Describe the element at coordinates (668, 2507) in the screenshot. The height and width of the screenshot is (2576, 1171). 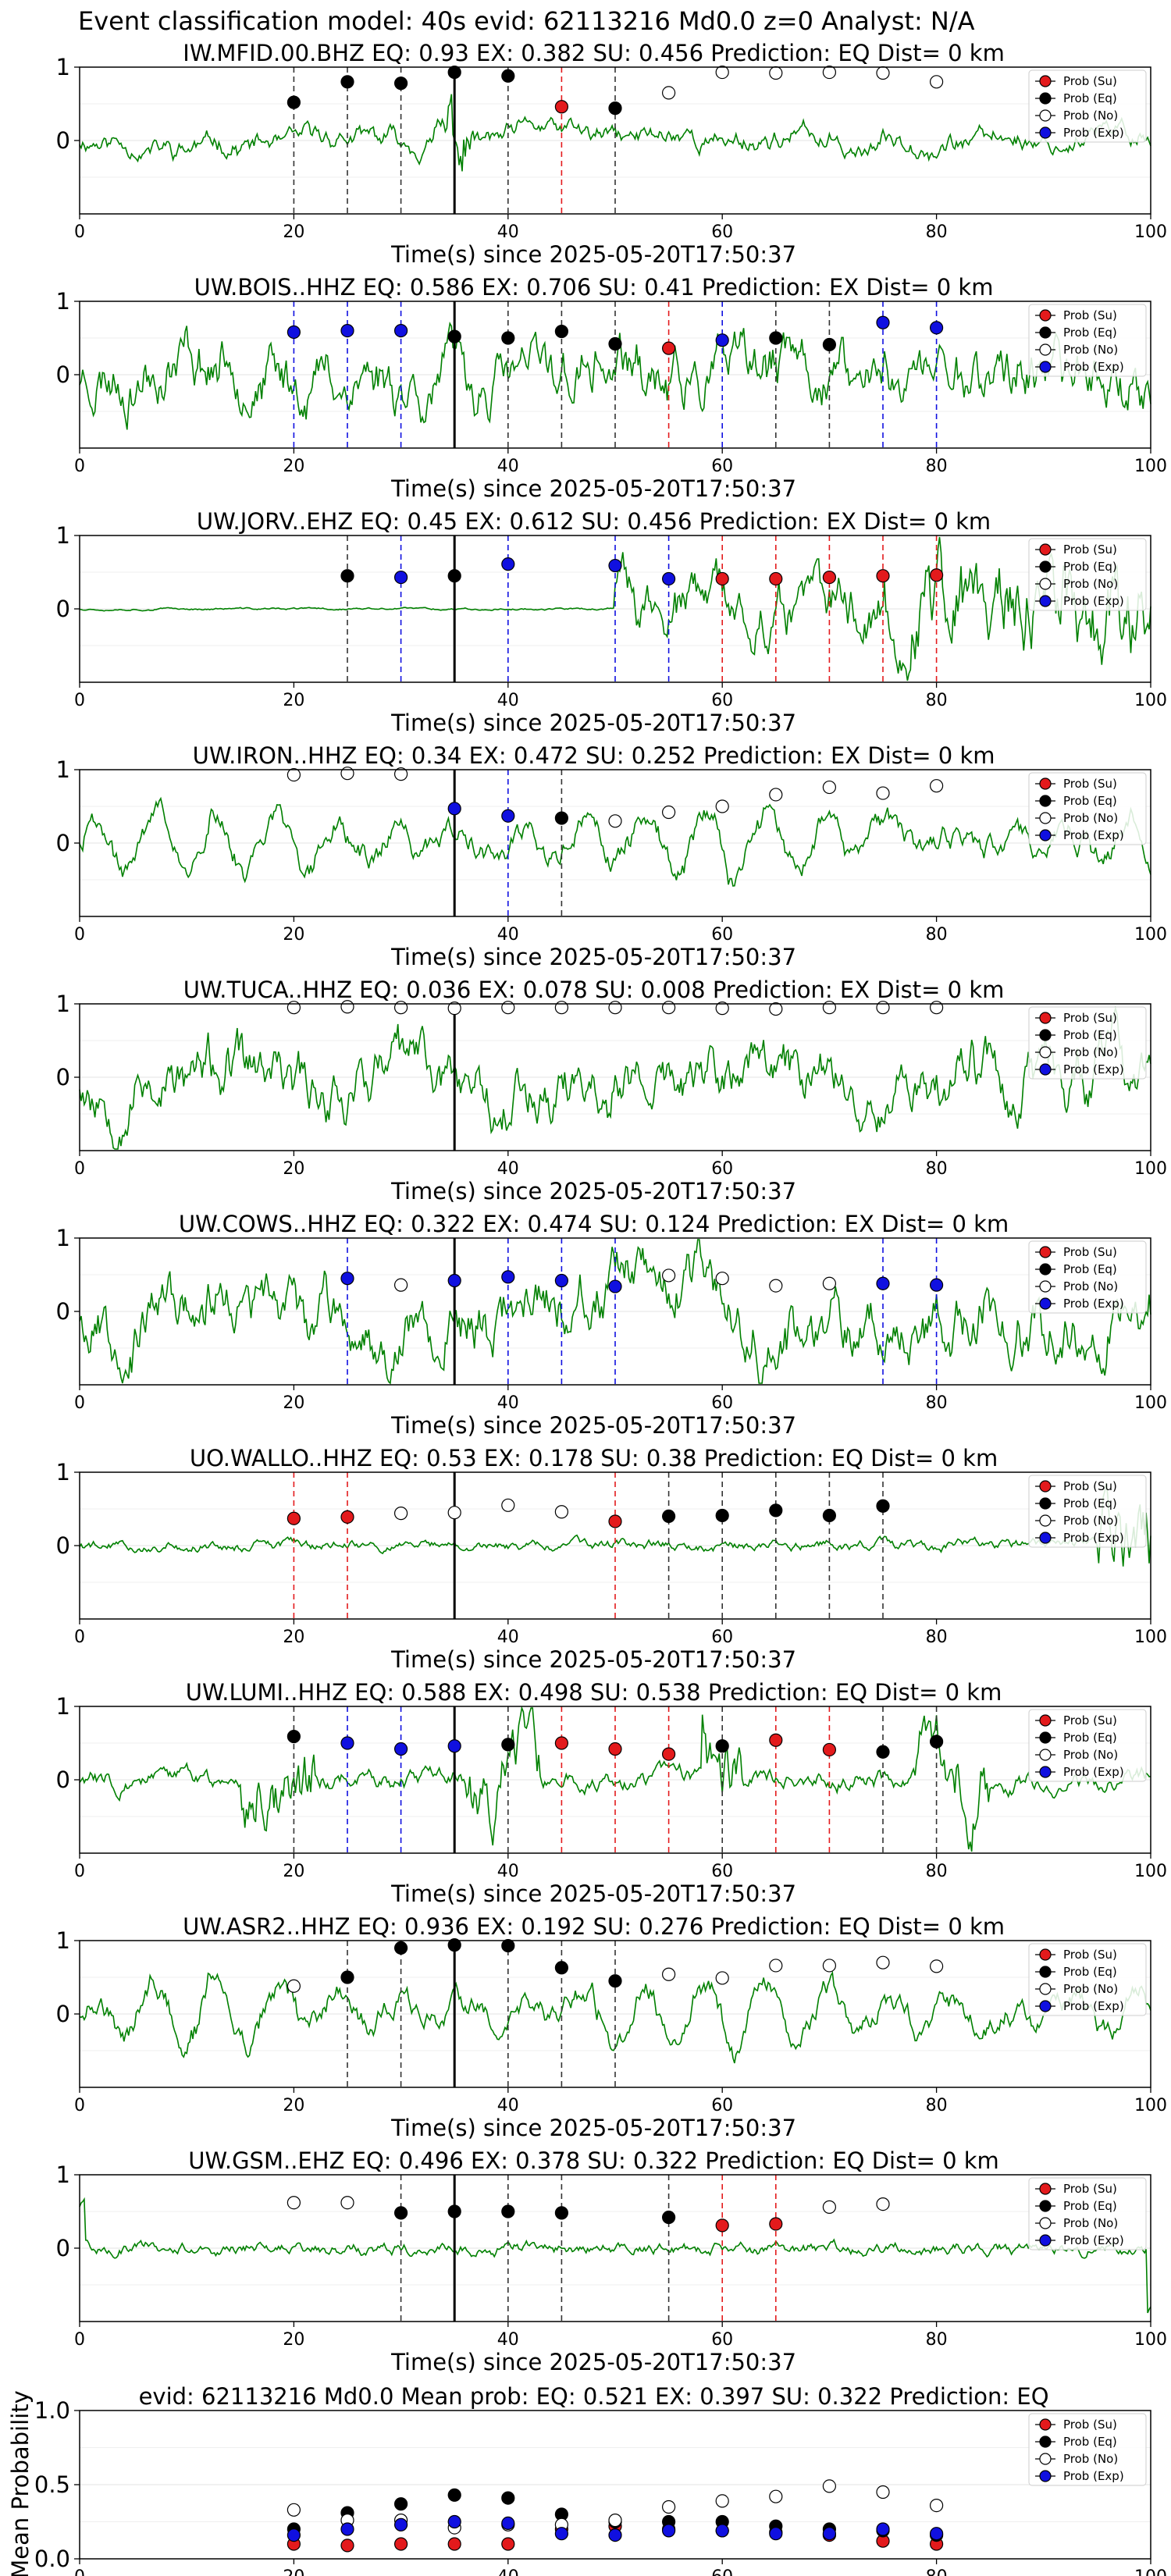
I see `mean-point-no` at that location.